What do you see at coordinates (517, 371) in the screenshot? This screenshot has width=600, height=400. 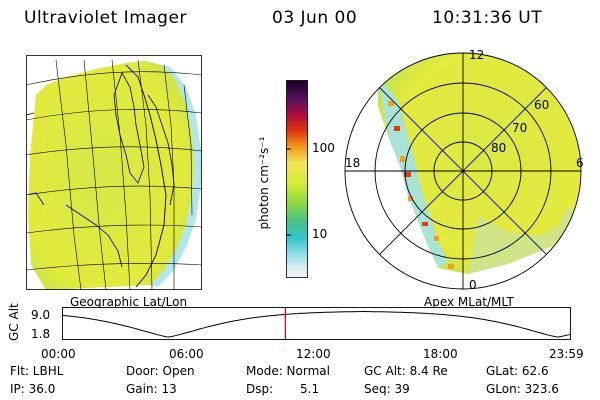 I see `geo-latitude-status: GLat: 62.6` at bounding box center [517, 371].